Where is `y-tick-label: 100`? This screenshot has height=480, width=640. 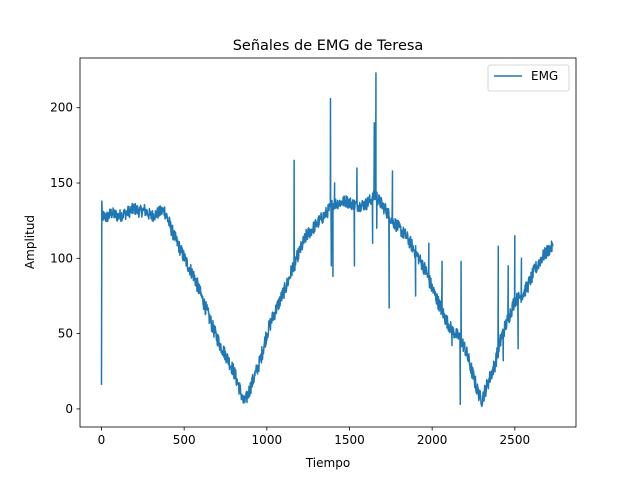
y-tick-label: 100 is located at coordinates (61, 258).